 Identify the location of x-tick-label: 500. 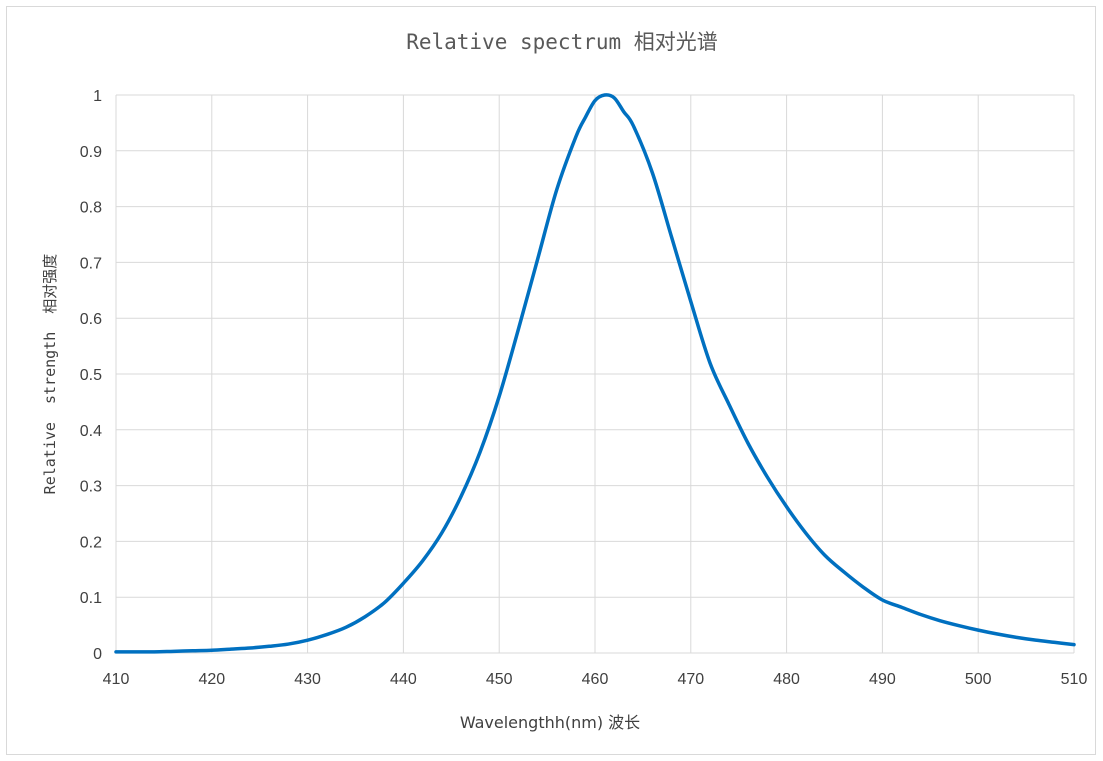
(978, 679).